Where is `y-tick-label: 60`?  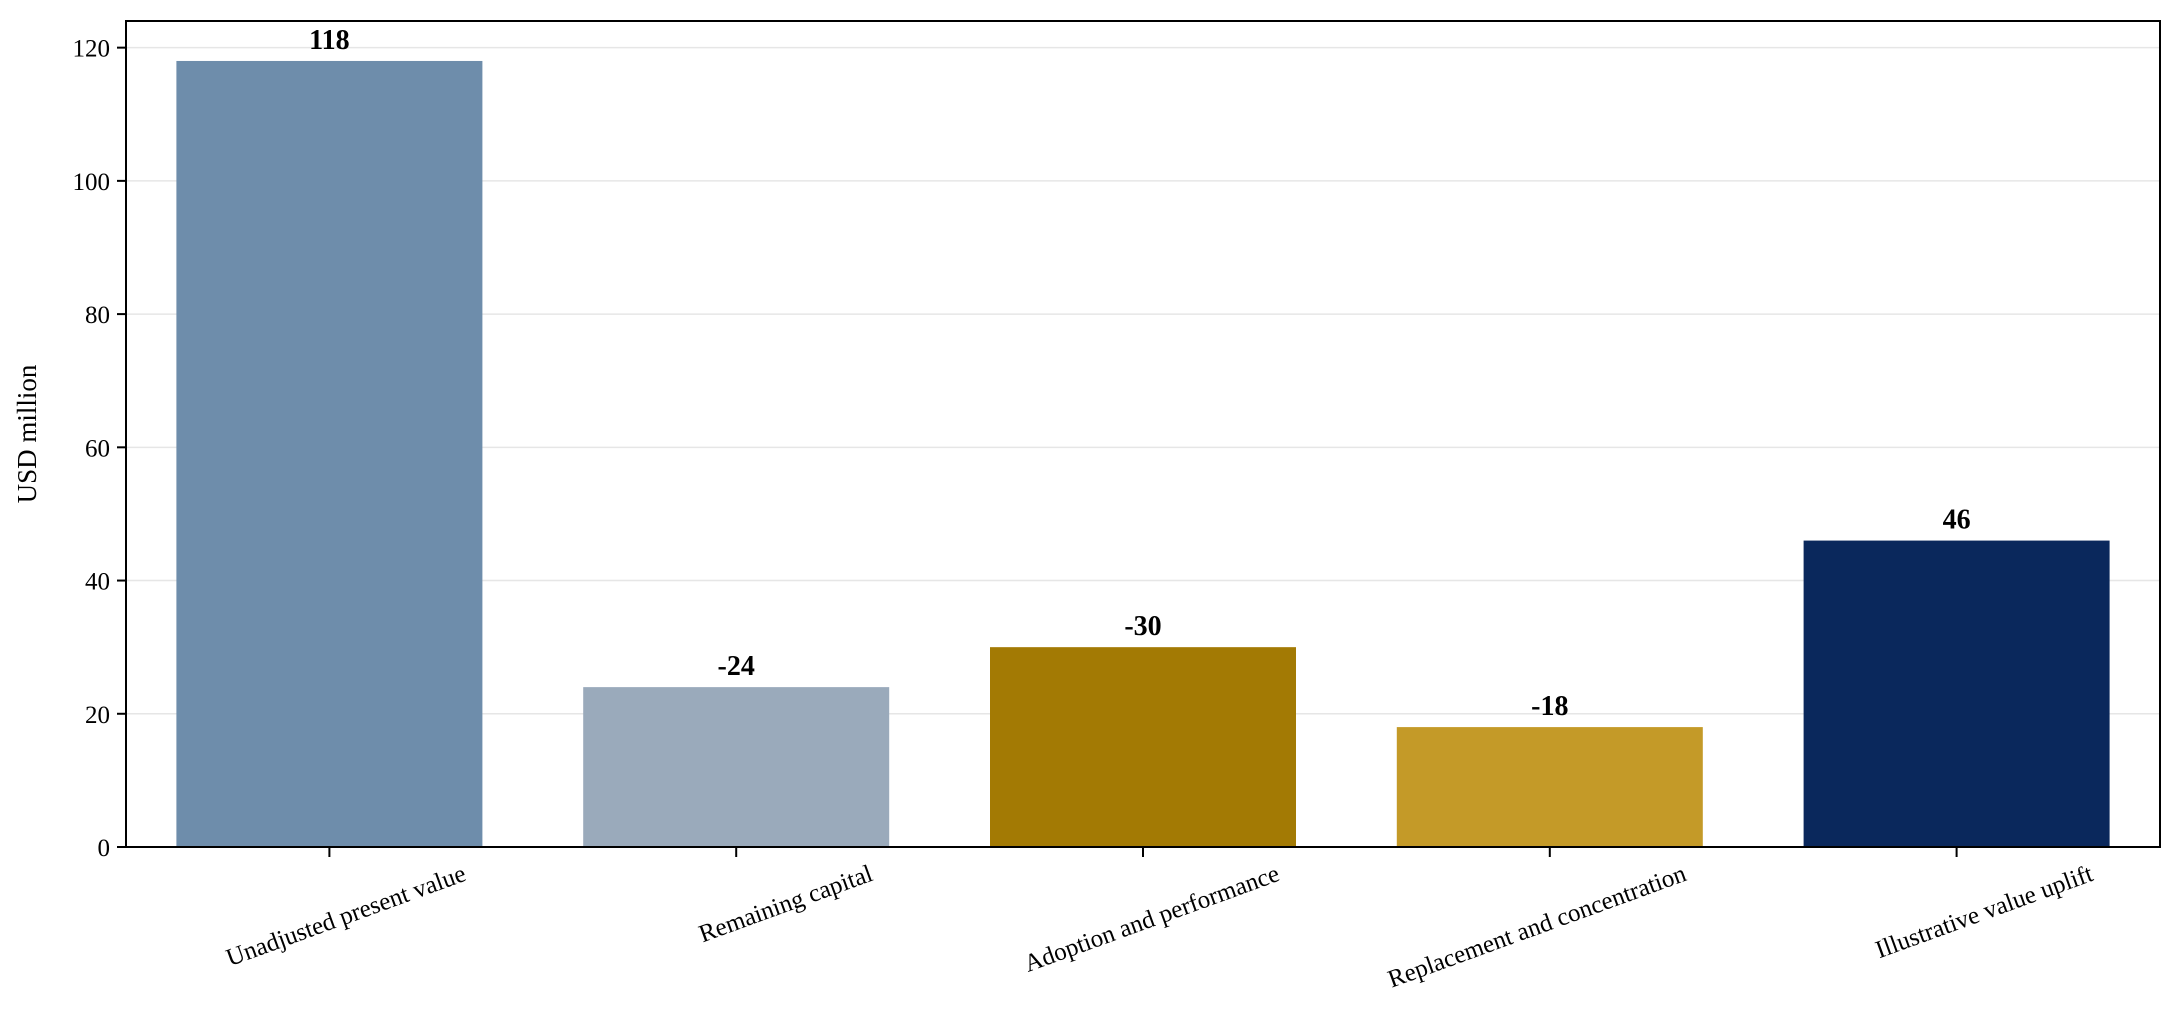
y-tick-label: 60 is located at coordinates (97, 448).